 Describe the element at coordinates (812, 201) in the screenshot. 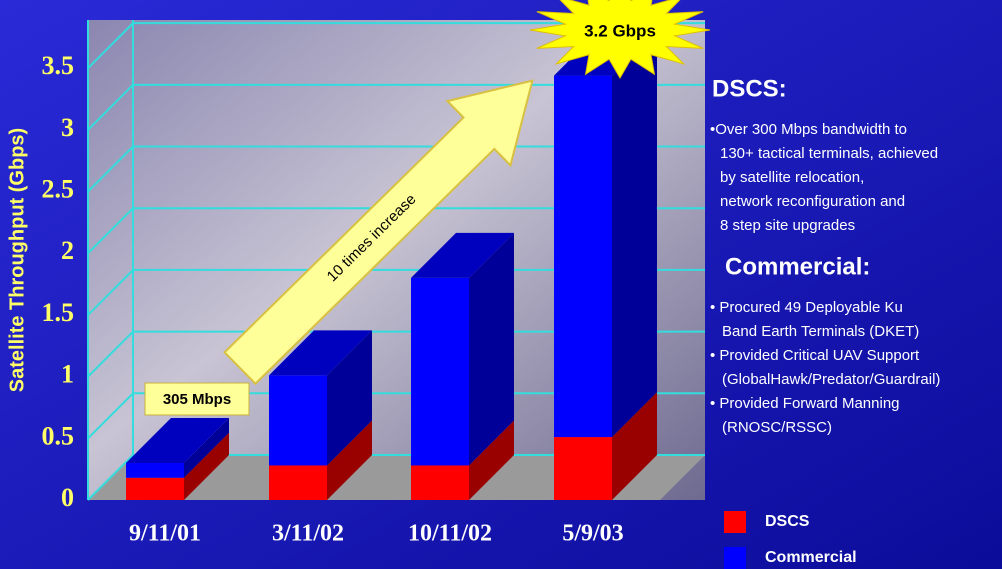

I see `bullet-line: network reconfiguration and` at that location.